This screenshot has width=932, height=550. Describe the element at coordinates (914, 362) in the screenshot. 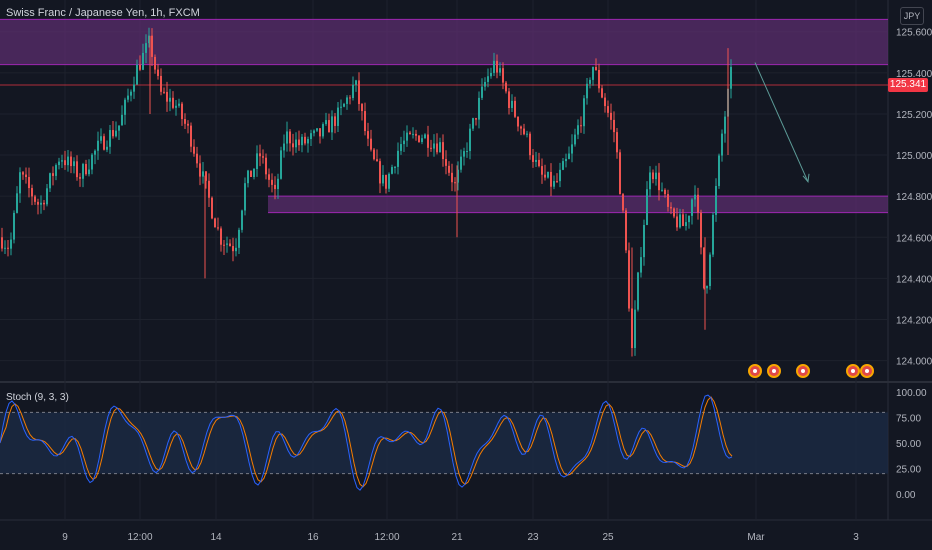

I see `price-tick-label: 124.000` at that location.